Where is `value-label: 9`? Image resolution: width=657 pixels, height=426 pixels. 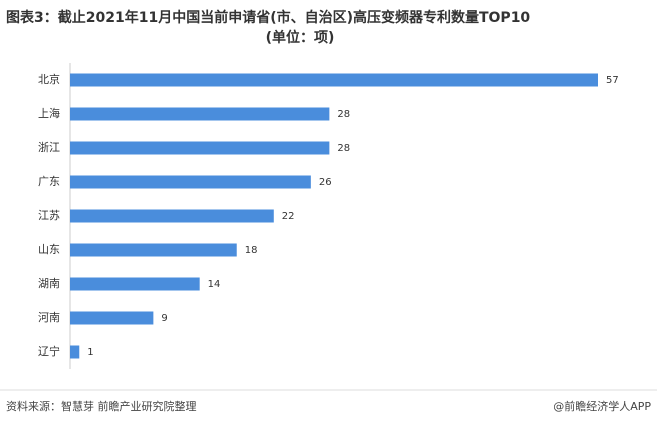
value-label: 9 is located at coordinates (164, 318).